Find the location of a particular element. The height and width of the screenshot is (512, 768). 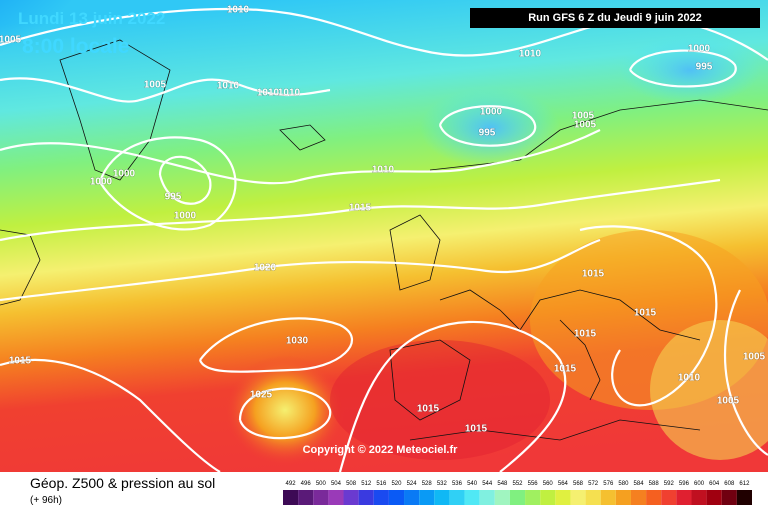

scale-label: 552 is located at coordinates (517, 484).